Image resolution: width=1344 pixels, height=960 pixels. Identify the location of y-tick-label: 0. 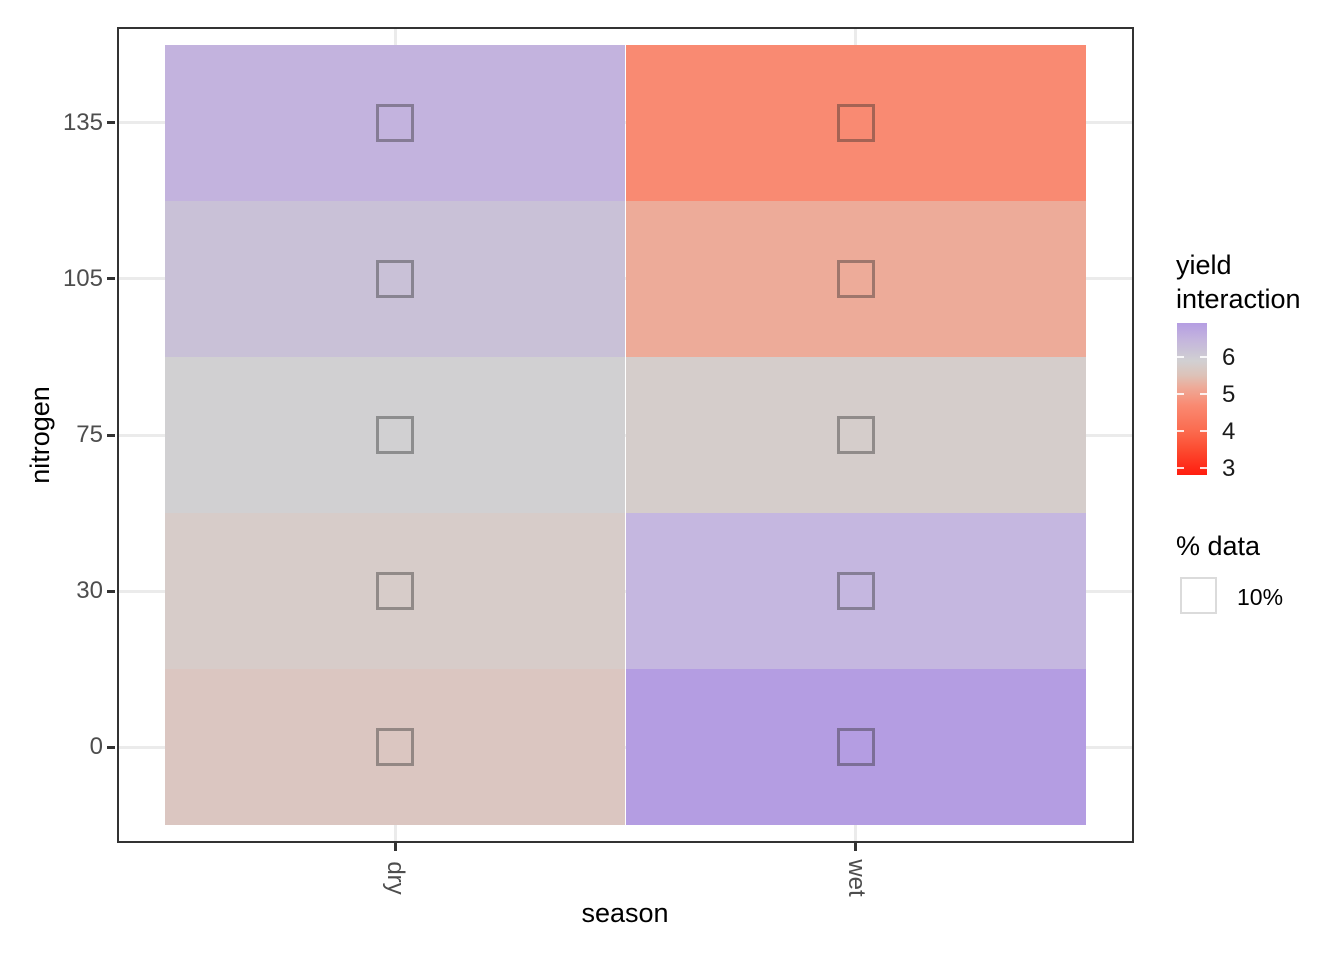
(96, 747).